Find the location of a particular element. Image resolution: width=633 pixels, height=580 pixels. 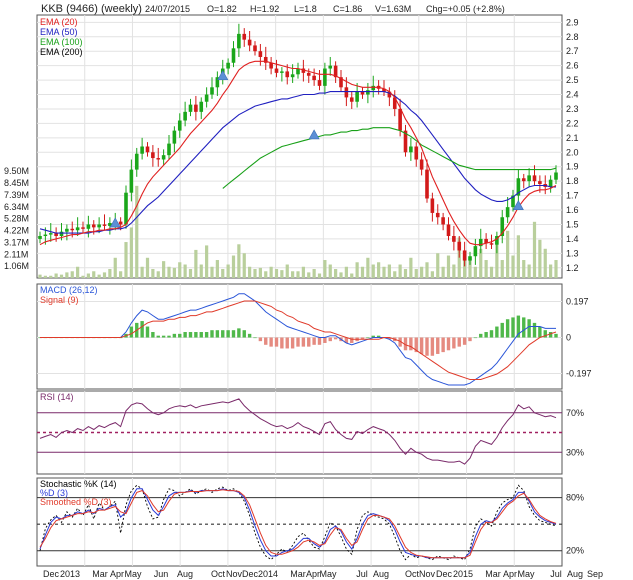

x-tick-label: Aug is located at coordinates (381, 574).